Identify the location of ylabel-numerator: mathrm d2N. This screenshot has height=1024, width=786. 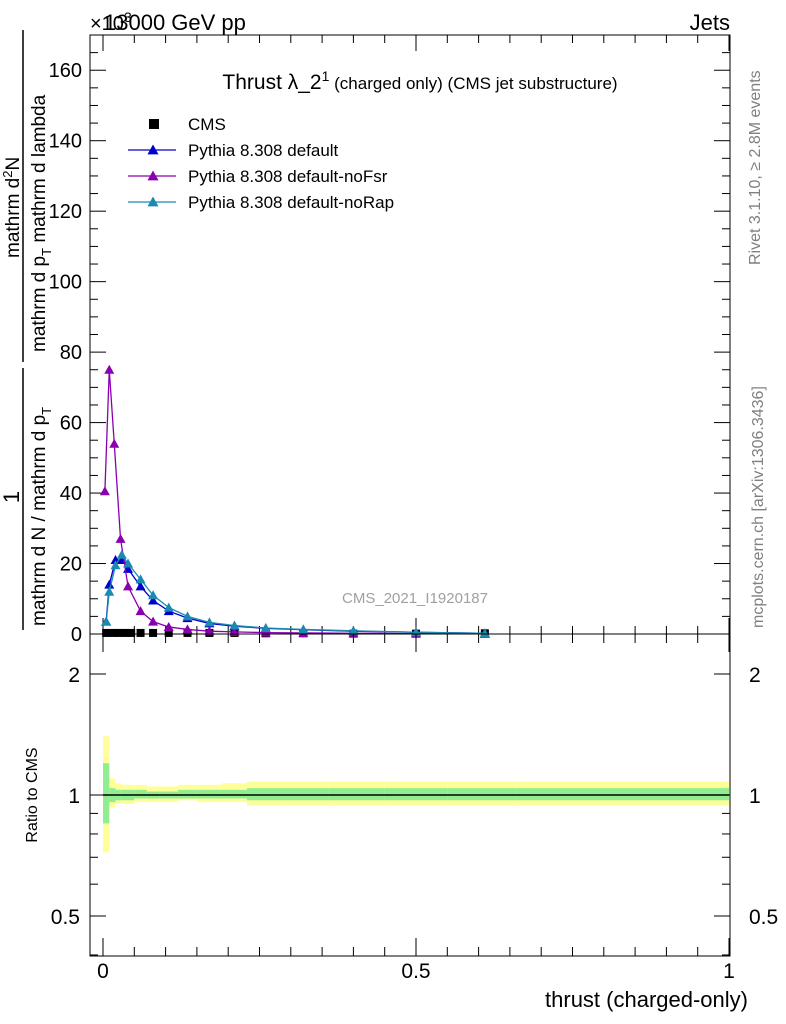
(12, 207).